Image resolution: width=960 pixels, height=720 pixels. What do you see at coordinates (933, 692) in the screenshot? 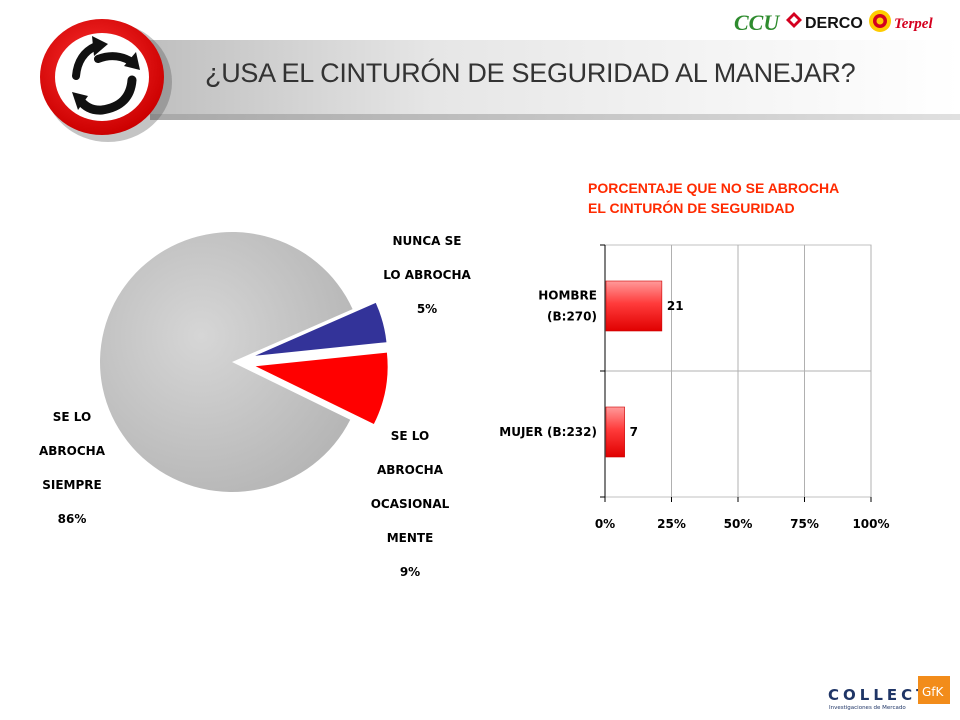
I see `gfk-badge: GfK` at bounding box center [933, 692].